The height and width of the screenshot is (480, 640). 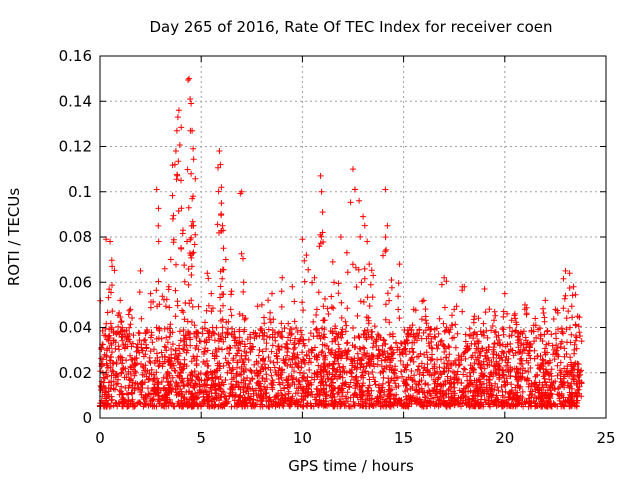 What do you see at coordinates (504, 438) in the screenshot?
I see `x-tick-label: 20` at bounding box center [504, 438].